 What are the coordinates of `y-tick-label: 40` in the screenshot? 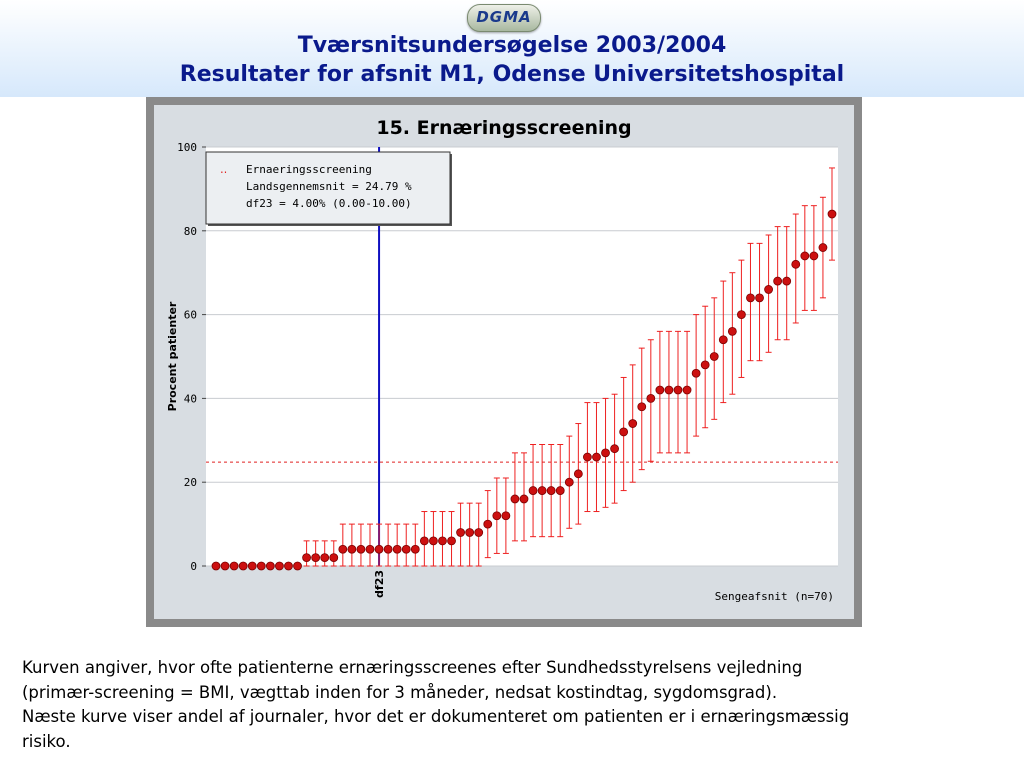 It's located at (190, 398).